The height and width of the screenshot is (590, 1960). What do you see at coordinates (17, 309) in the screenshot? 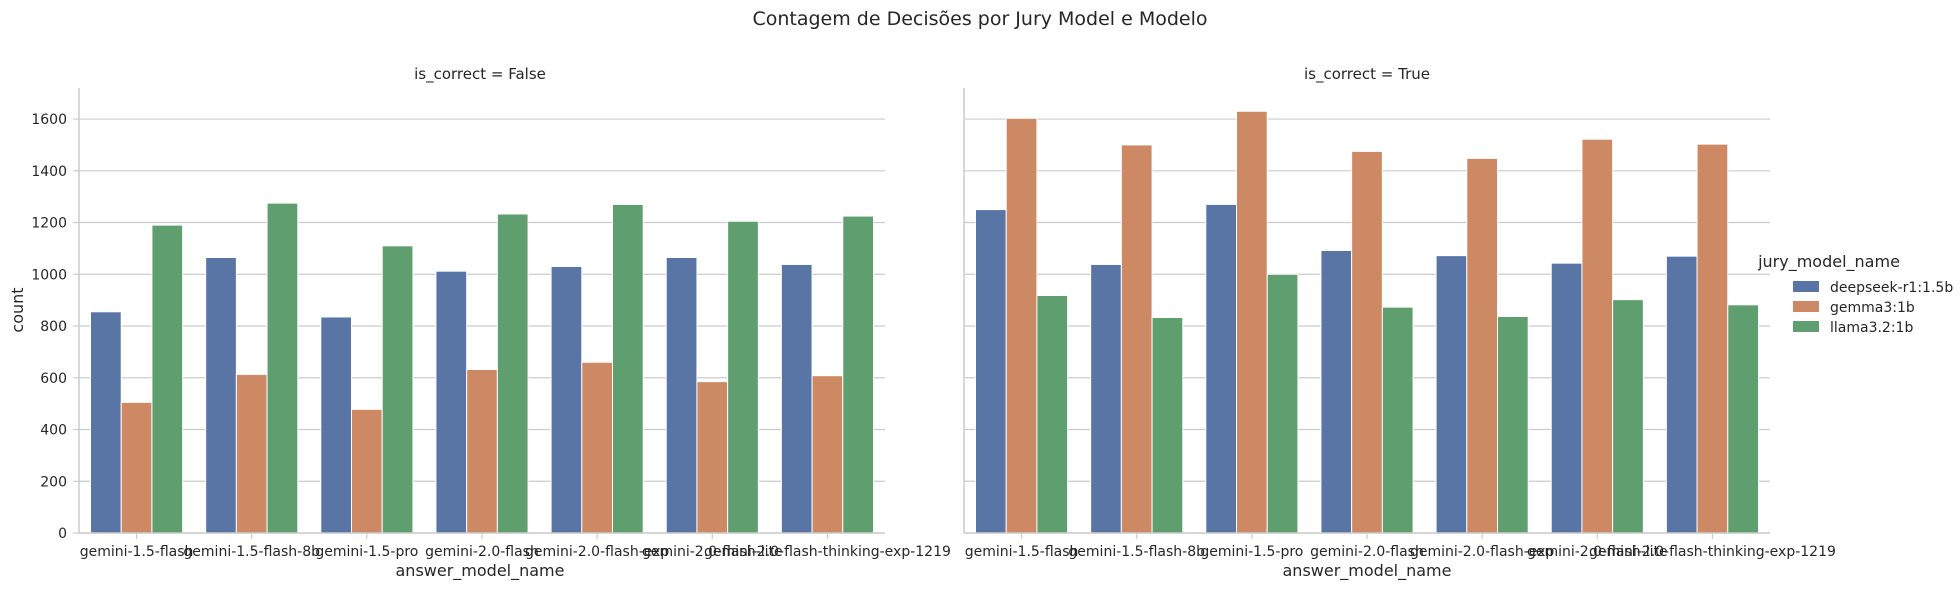
I see `y-axis-label: count` at bounding box center [17, 309].